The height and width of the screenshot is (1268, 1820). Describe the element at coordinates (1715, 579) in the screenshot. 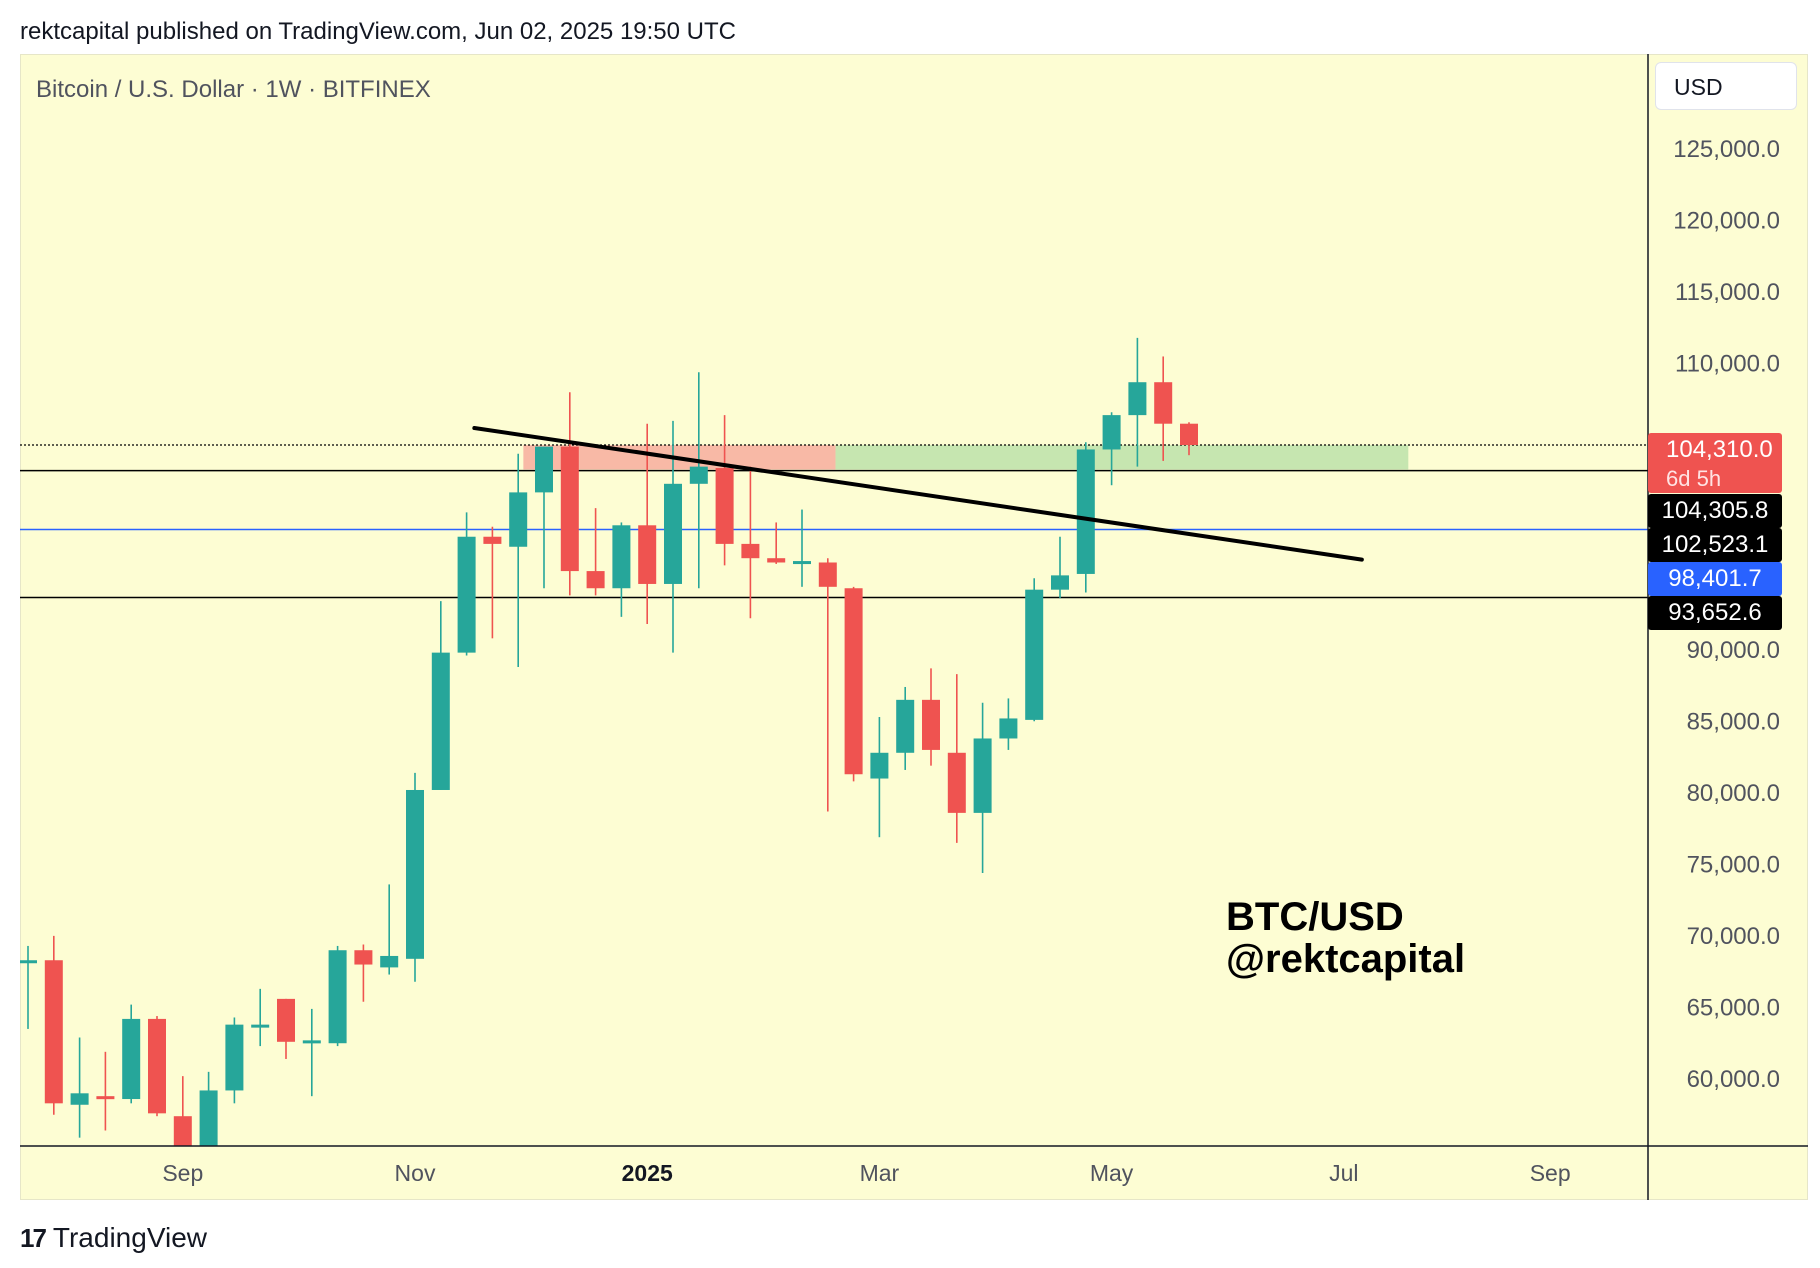

I see `level-tag-98401: 98,401.7` at that location.